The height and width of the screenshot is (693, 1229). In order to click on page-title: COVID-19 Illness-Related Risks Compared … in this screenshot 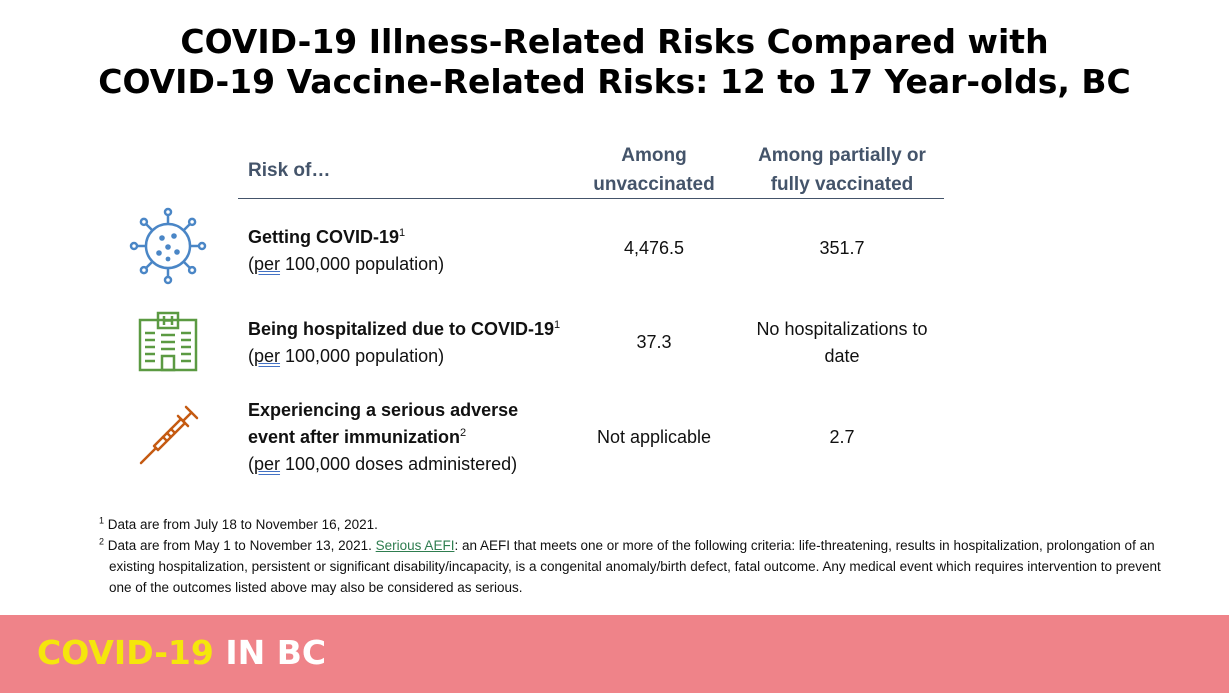, I will do `click(614, 62)`.